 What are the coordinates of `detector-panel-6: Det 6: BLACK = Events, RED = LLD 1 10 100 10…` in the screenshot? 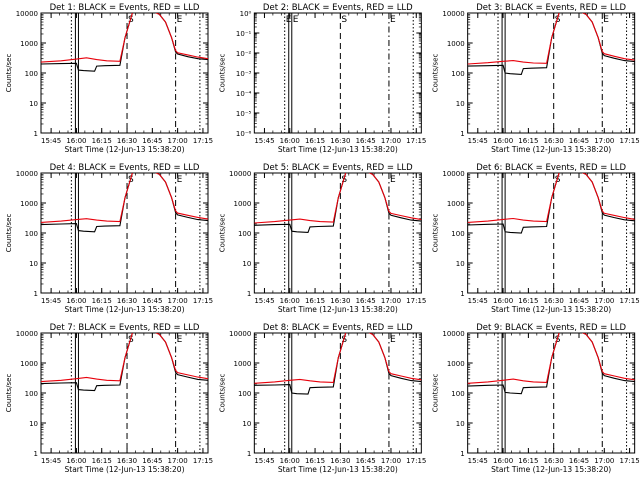 It's located at (536, 238).